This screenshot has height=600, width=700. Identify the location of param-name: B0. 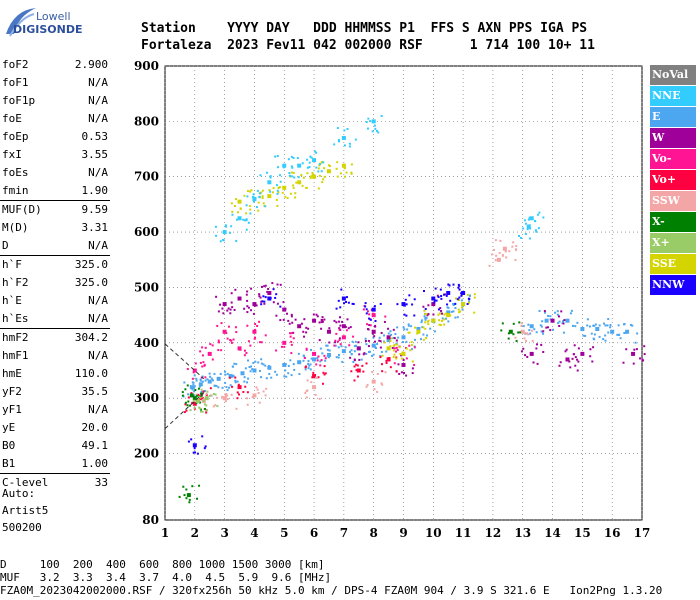
(9, 445).